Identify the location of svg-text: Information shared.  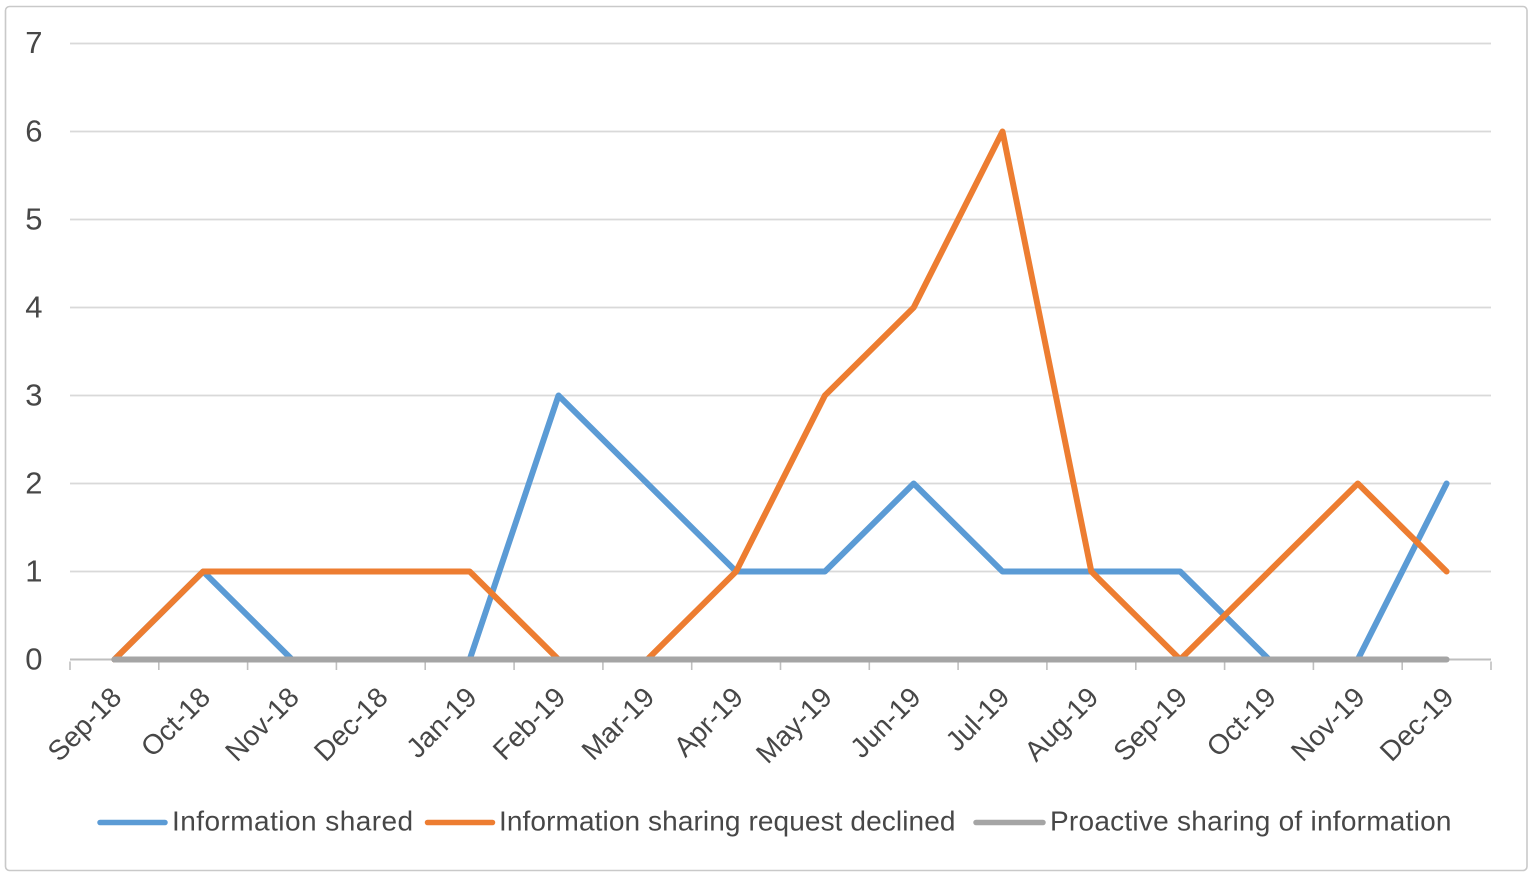
(293, 821).